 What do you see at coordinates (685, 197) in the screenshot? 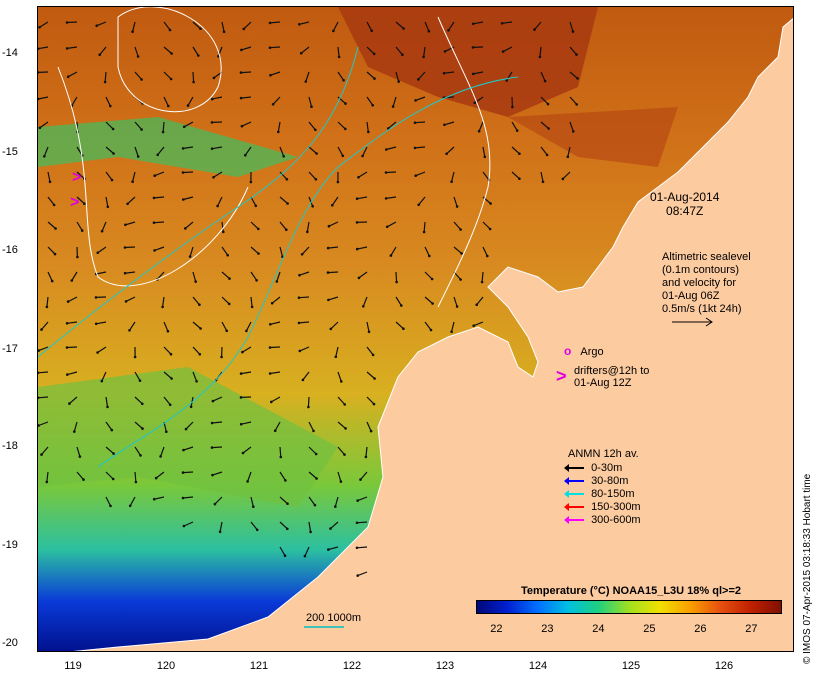
I see `timestamp-date: 01-Aug-2014` at bounding box center [685, 197].